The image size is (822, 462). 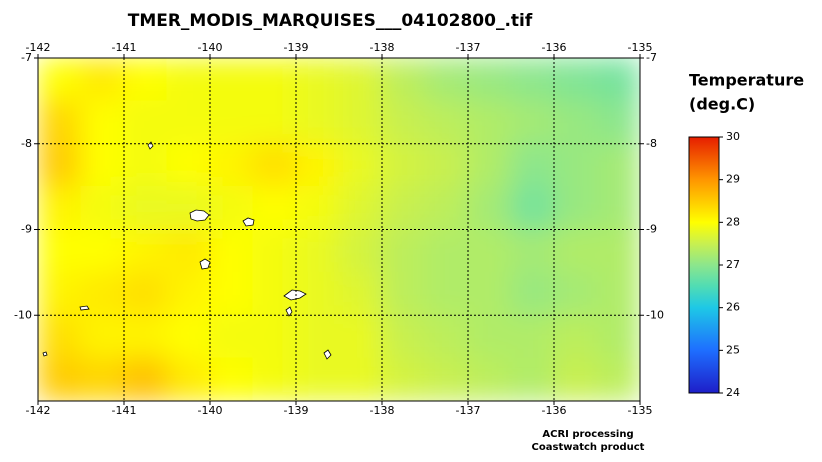 What do you see at coordinates (330, 21) in the screenshot?
I see `chart-title: TMER_MODIS_MARQUISES___04102800_.tif` at bounding box center [330, 21].